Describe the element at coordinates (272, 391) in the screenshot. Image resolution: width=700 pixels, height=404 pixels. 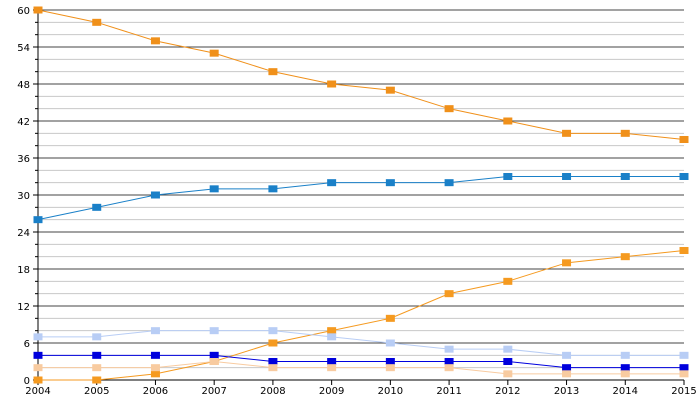
I see `x-tick-label: 2008` at that location.